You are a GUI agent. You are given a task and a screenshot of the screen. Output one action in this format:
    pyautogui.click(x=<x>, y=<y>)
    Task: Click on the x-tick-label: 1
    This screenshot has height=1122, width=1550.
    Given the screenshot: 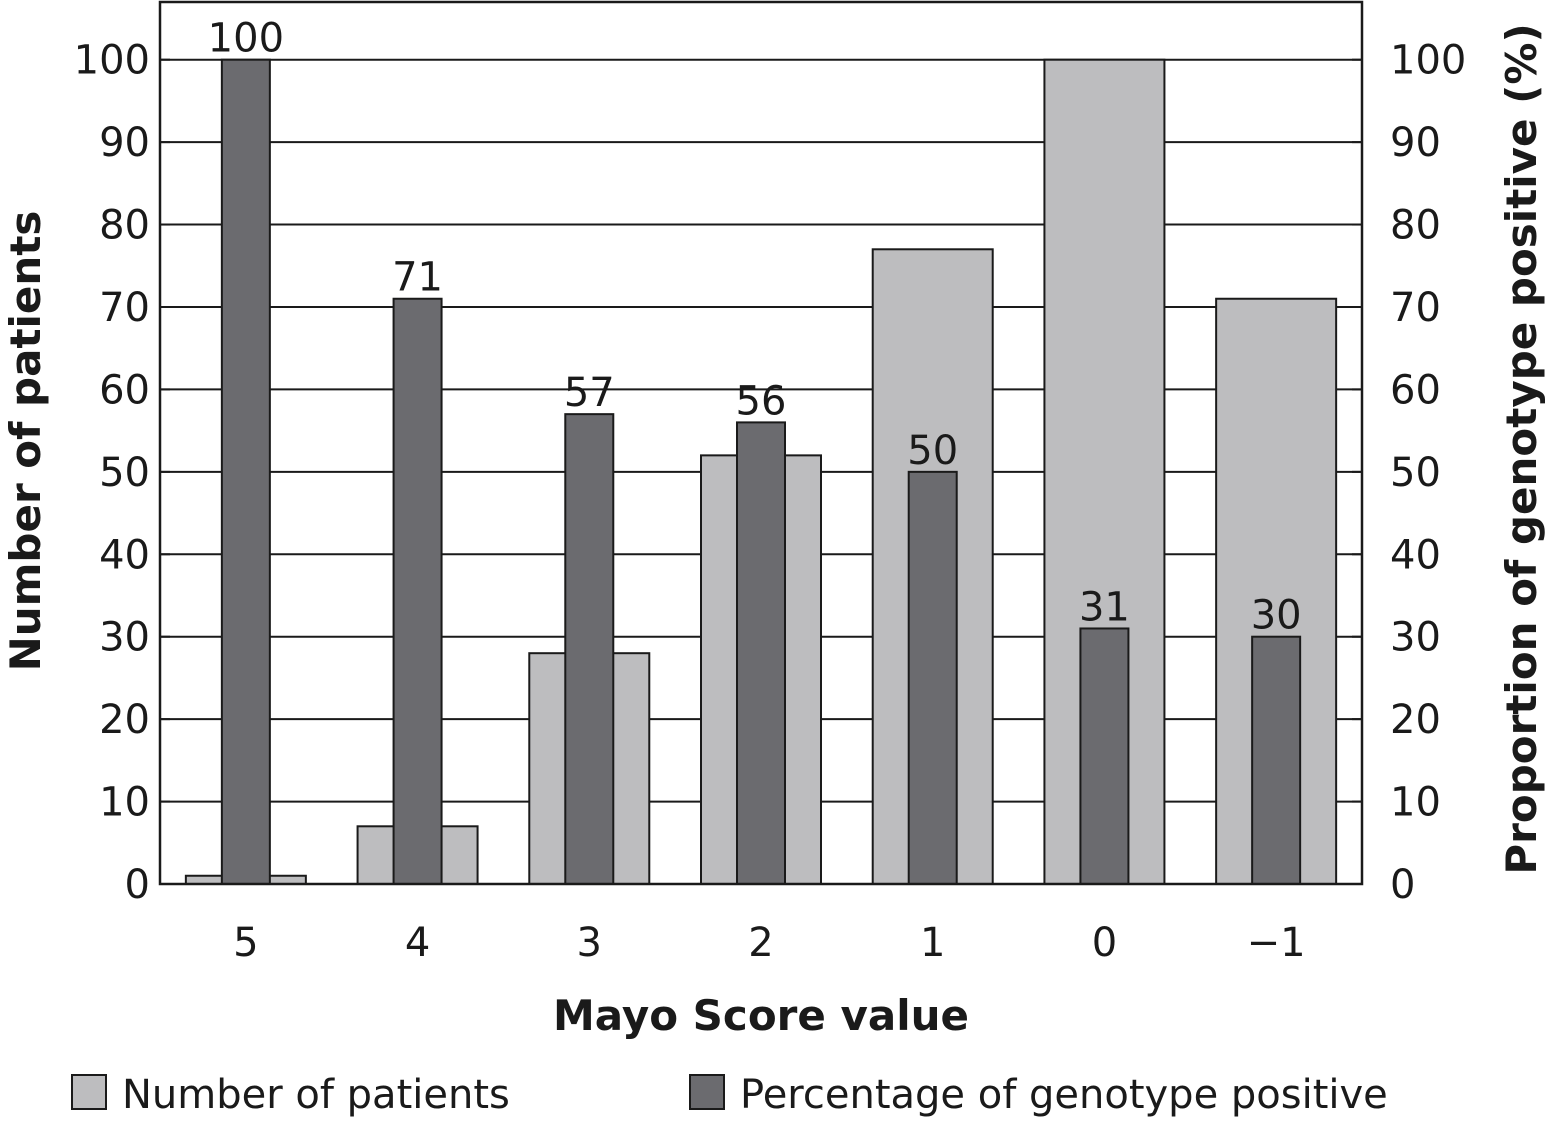 What is the action you would take?
    pyautogui.click(x=932, y=943)
    